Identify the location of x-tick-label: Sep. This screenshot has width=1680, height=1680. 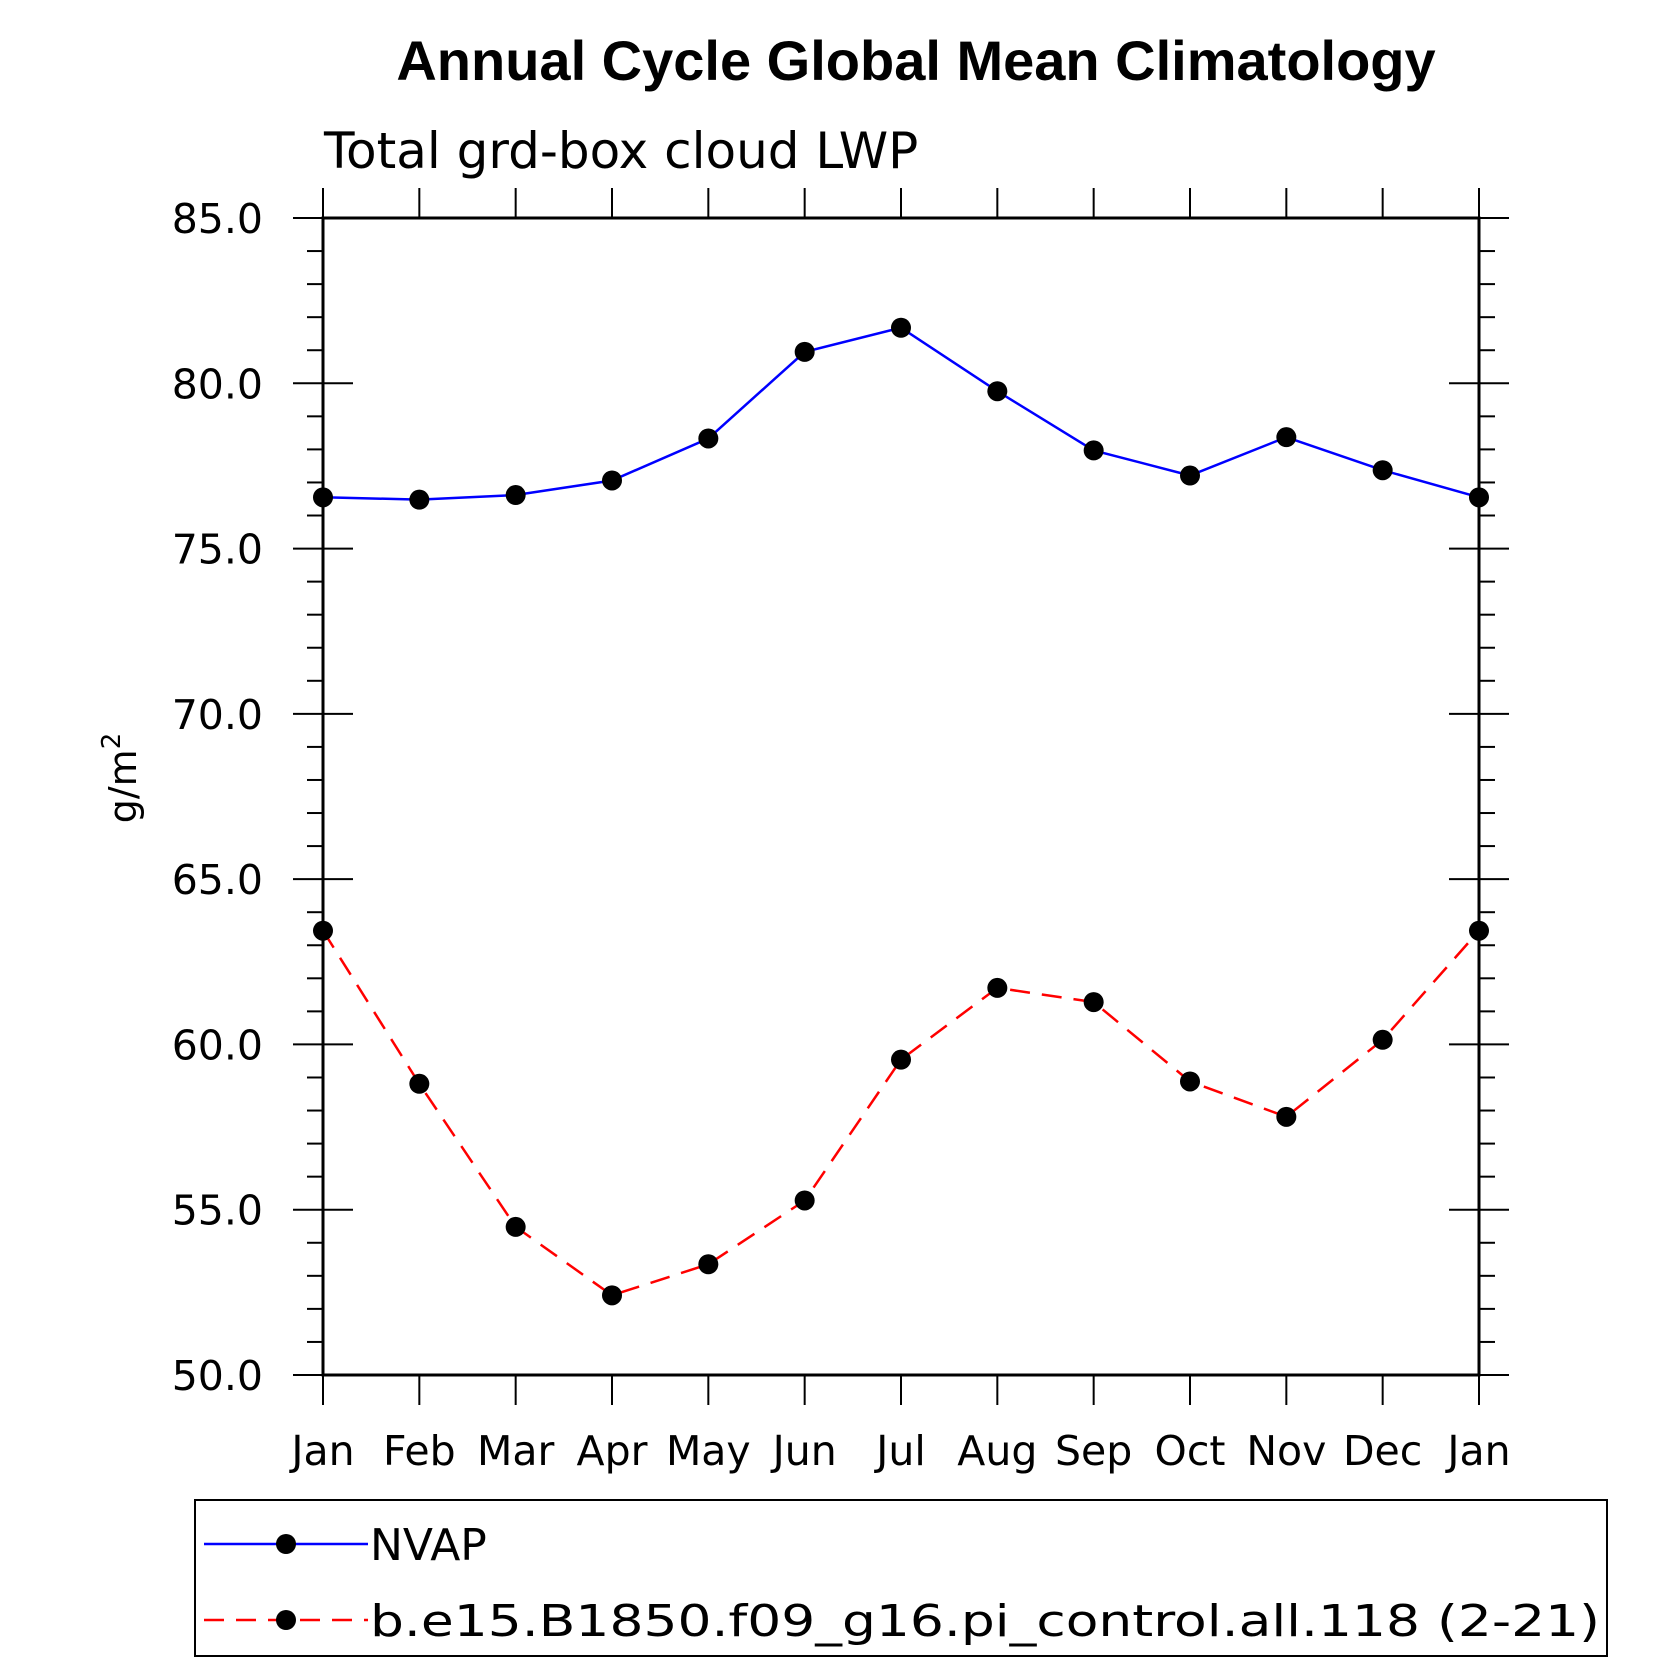
(1093, 1451).